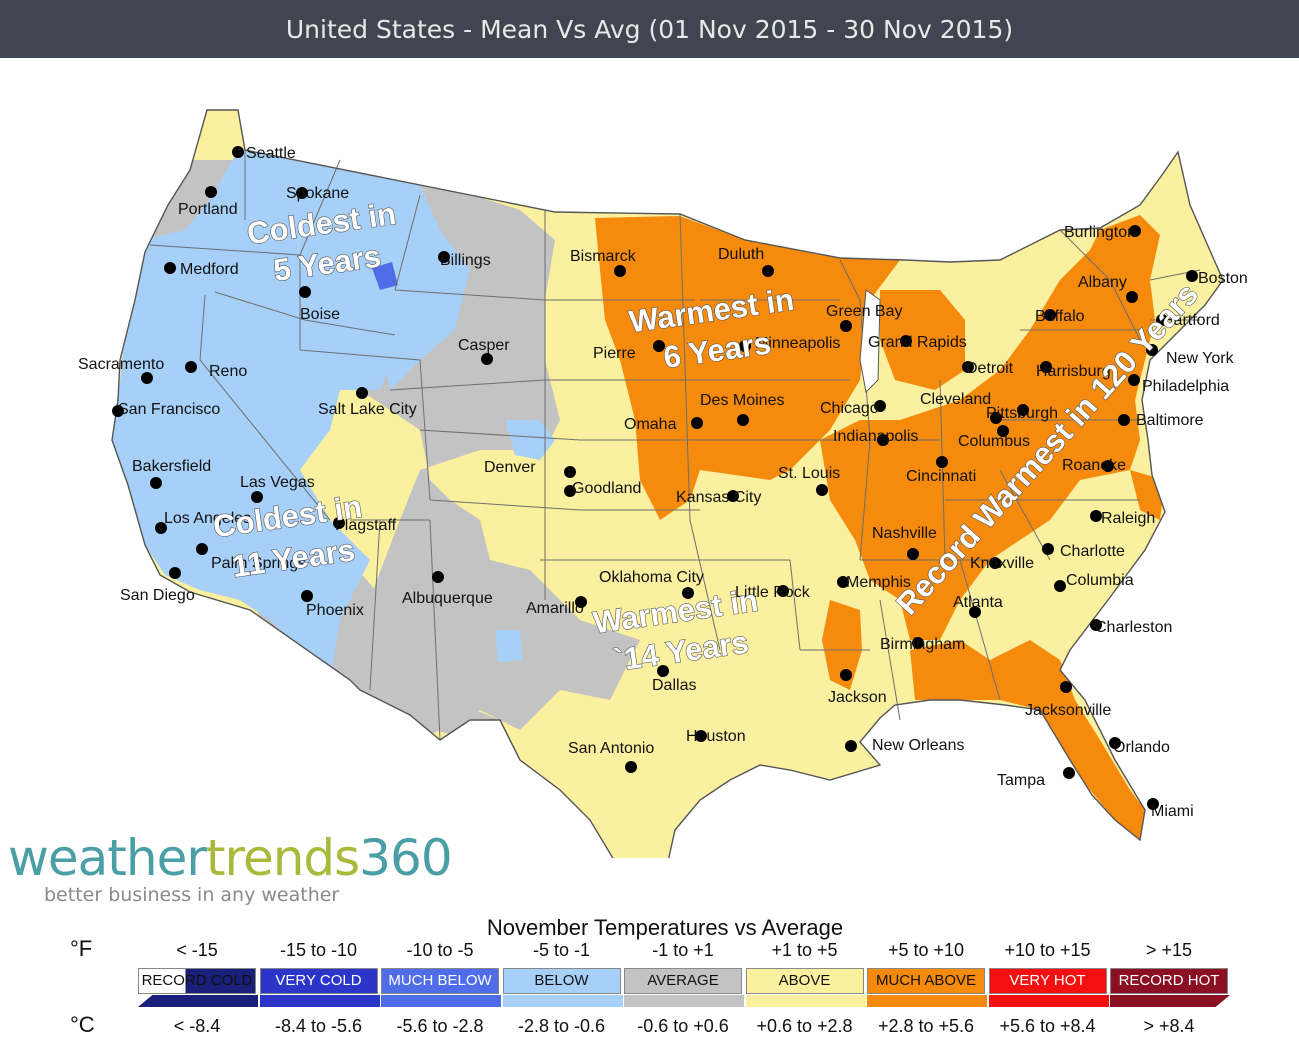 Image resolution: width=1299 pixels, height=1062 pixels. I want to click on legend-range-c: -2.8 to -0.6, so click(561, 1026).